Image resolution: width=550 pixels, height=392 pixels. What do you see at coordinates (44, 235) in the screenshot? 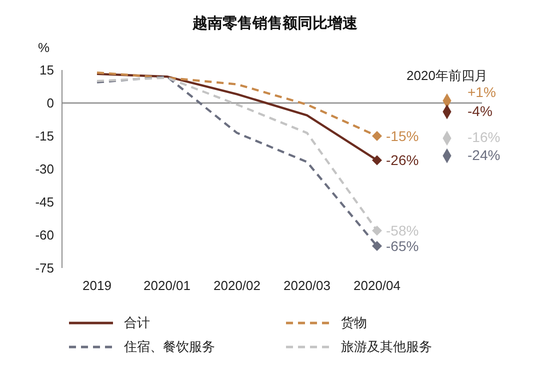
I see `y-tick-label: -60` at bounding box center [44, 235].